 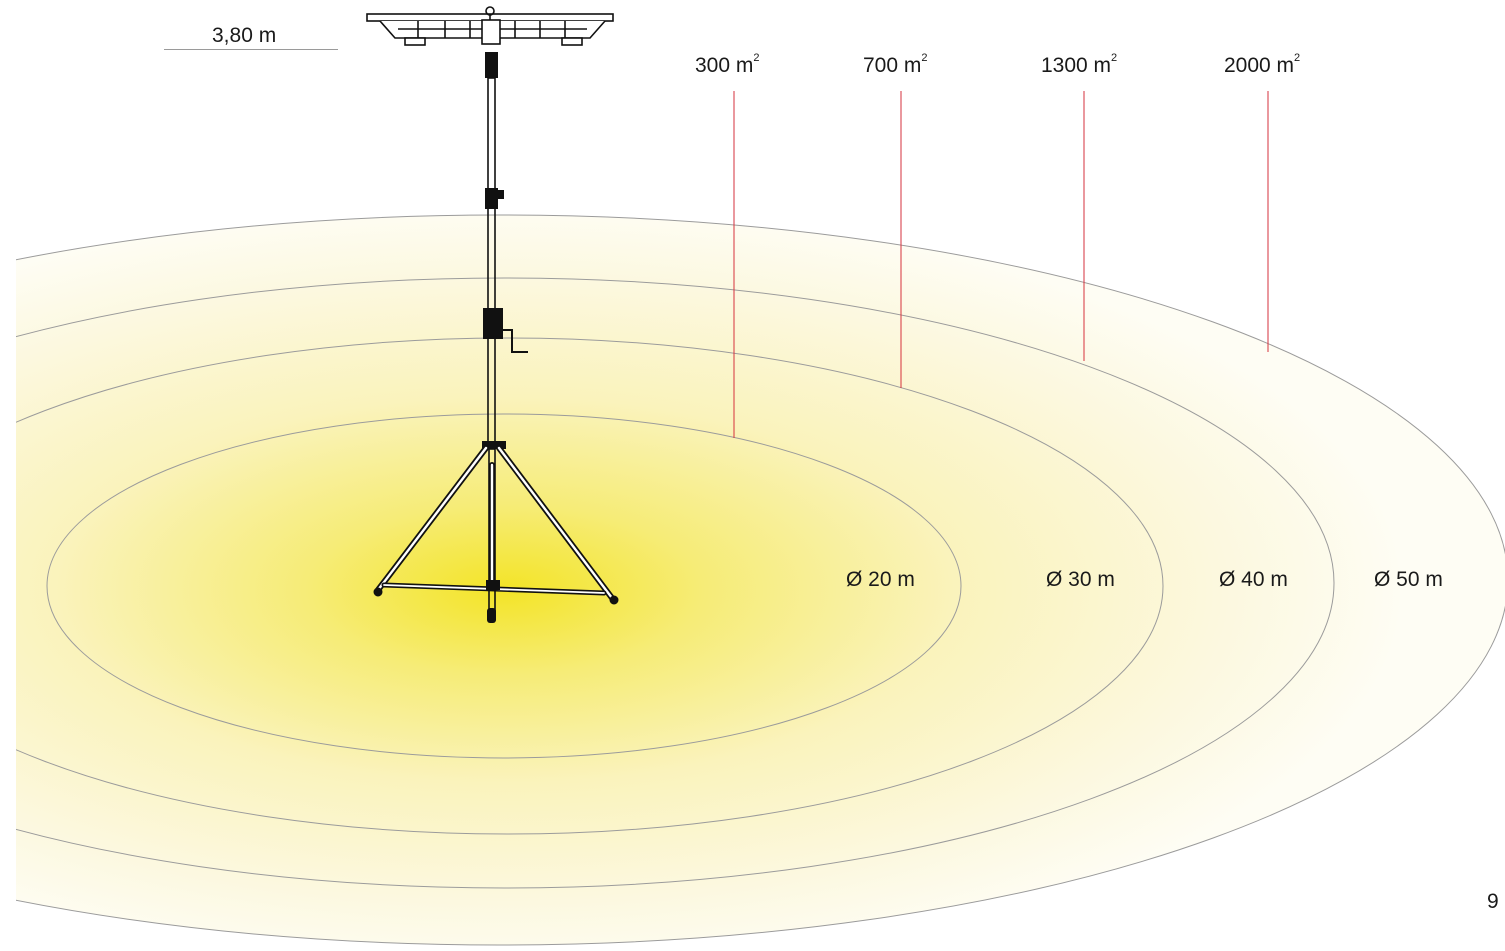 I want to click on diameter-label: Ø 30 m, so click(x=1080, y=579).